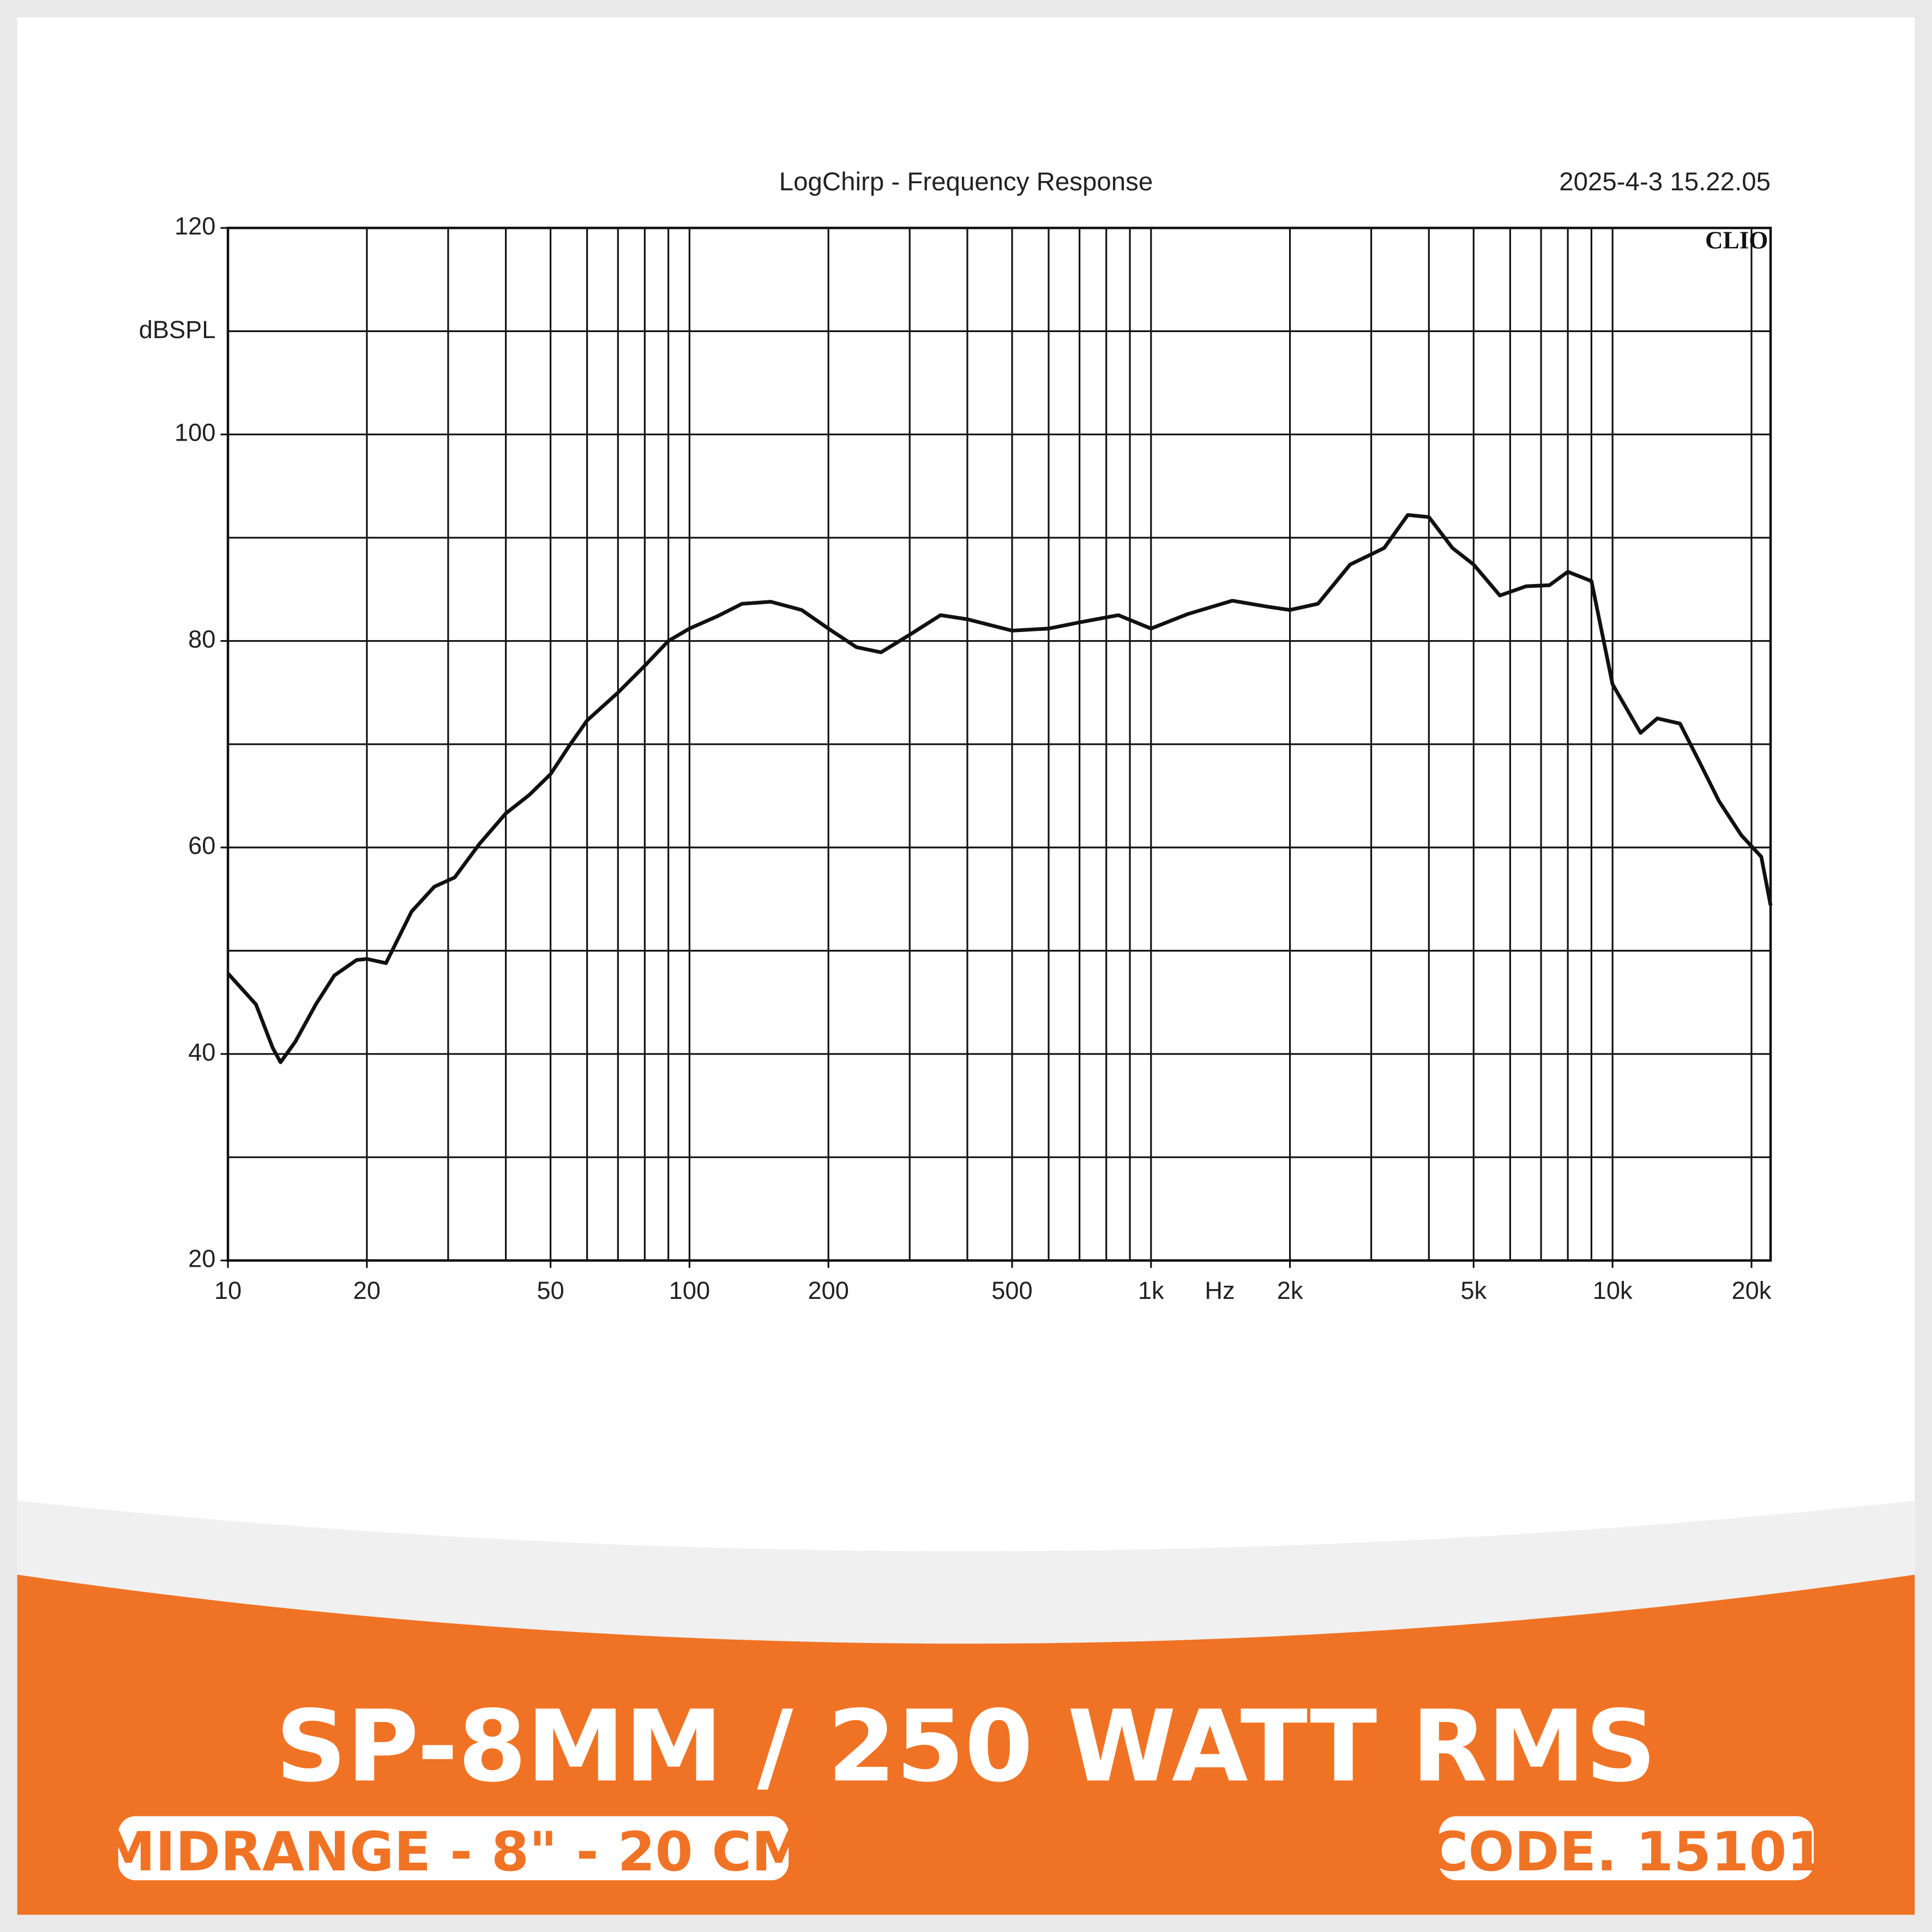 The width and height of the screenshot is (1932, 1932). What do you see at coordinates (201, 639) in the screenshot?
I see `y-tick-label: 80` at bounding box center [201, 639].